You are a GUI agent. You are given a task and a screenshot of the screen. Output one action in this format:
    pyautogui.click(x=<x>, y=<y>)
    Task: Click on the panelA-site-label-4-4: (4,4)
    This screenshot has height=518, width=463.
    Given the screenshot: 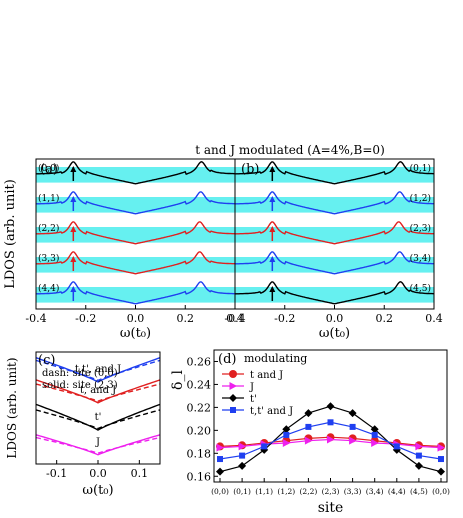 What is the action you would take?
    pyautogui.click(x=48, y=288)
    